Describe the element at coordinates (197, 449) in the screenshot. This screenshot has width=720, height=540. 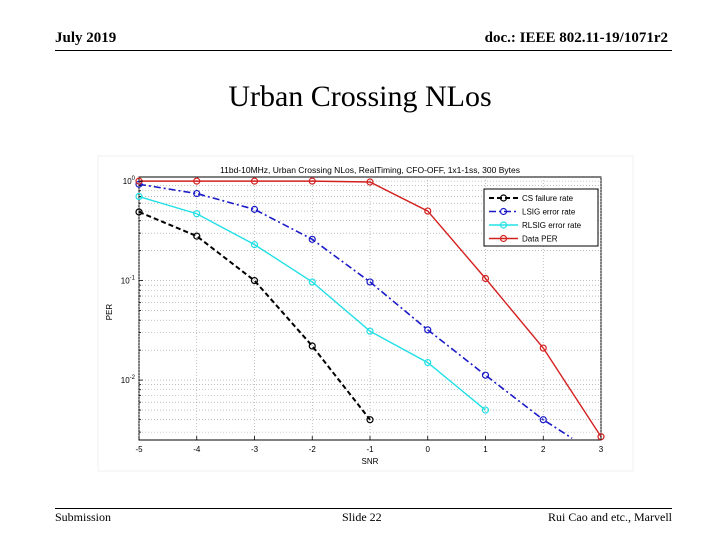
I see `x-tick-label: -4` at that location.